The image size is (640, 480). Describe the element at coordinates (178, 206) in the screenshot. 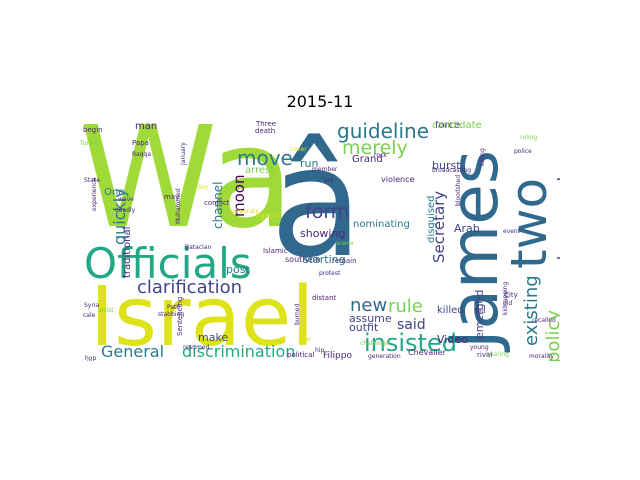

I see `word-muhammed: Muhammed` at that location.